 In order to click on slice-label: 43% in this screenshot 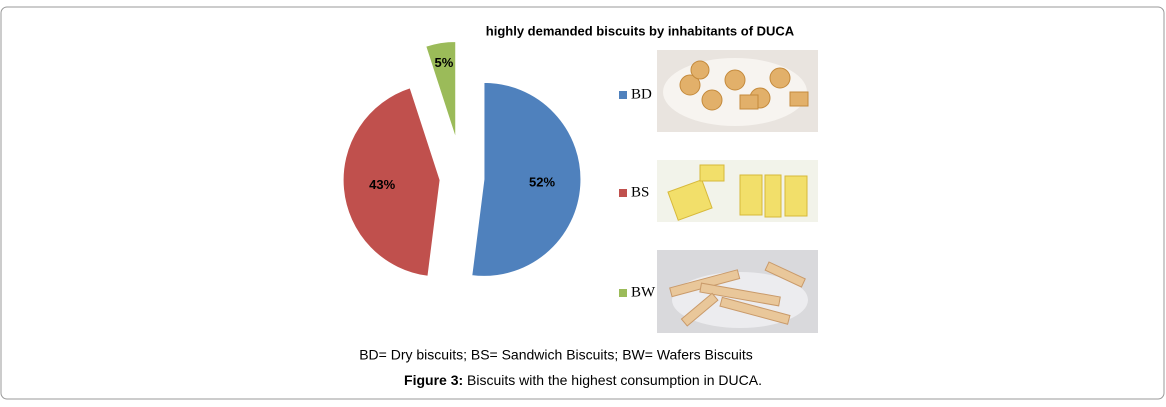, I will do `click(382, 184)`.